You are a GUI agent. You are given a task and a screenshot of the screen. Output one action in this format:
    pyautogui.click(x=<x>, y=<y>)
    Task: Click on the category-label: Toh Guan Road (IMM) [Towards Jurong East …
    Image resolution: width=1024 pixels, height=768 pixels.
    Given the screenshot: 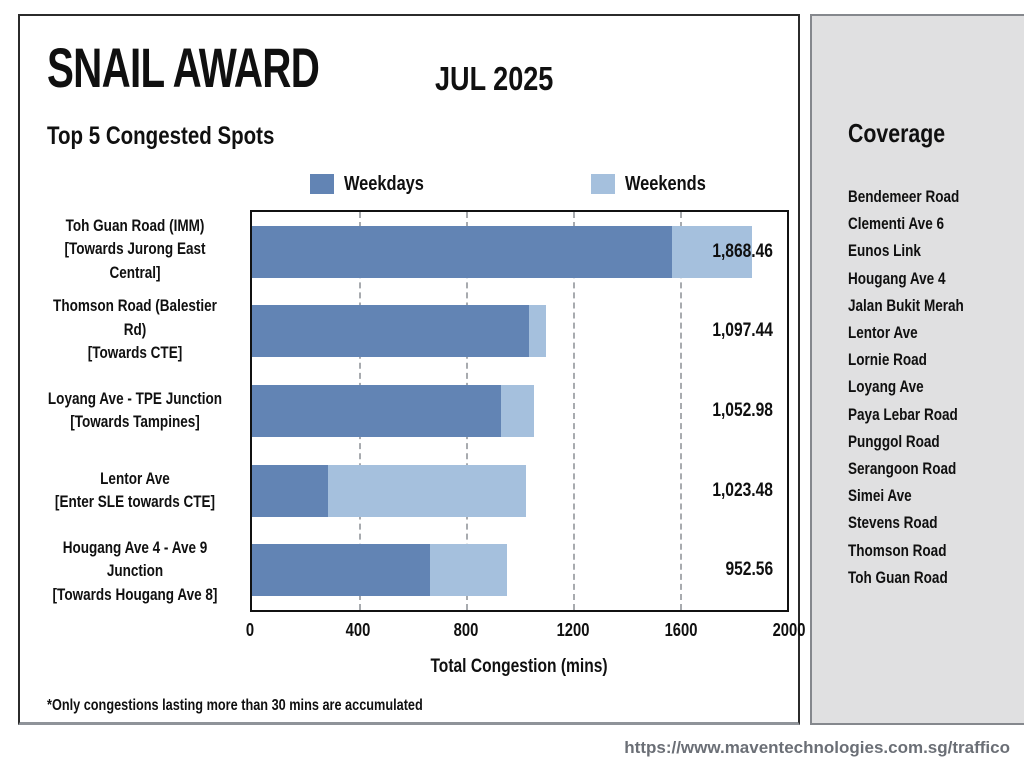 What is the action you would take?
    pyautogui.click(x=135, y=249)
    